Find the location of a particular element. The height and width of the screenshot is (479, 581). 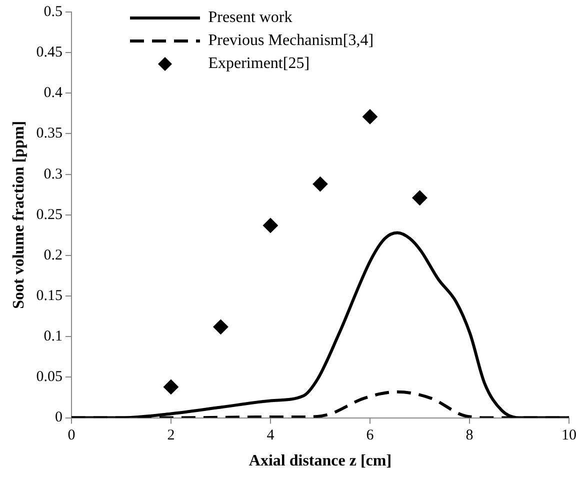

x-tick-label: 8 is located at coordinates (470, 436).